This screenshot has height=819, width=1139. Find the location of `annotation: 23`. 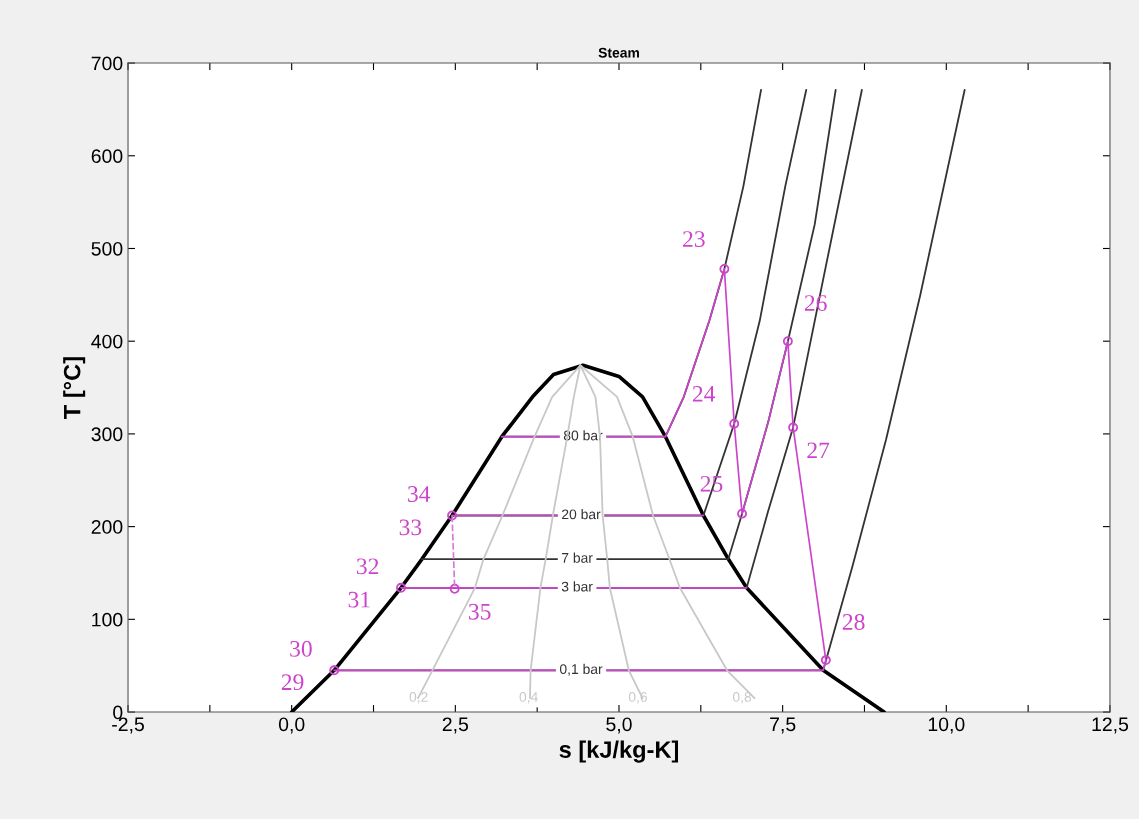

annotation: 23 is located at coordinates (694, 239).